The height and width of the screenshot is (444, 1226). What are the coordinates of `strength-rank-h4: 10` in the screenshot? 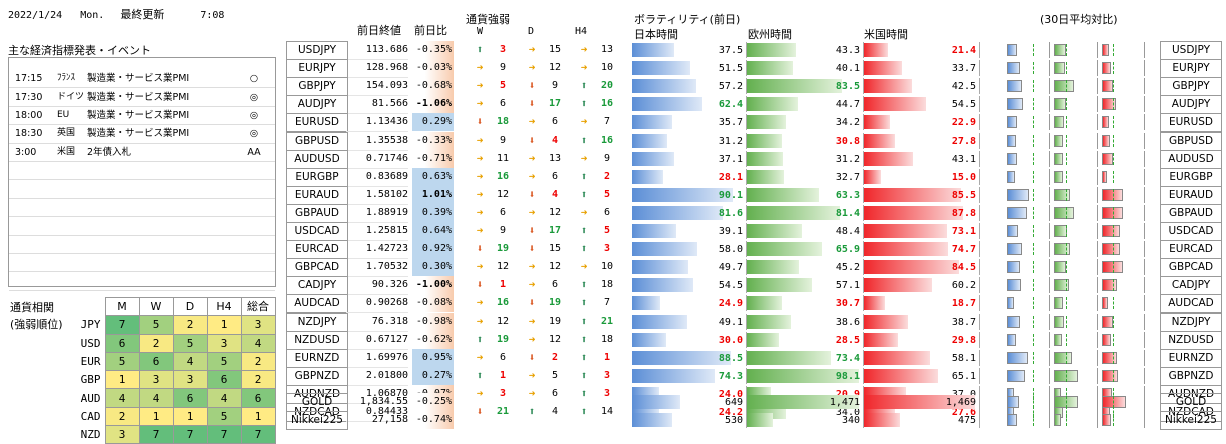 It's located at (607, 67).